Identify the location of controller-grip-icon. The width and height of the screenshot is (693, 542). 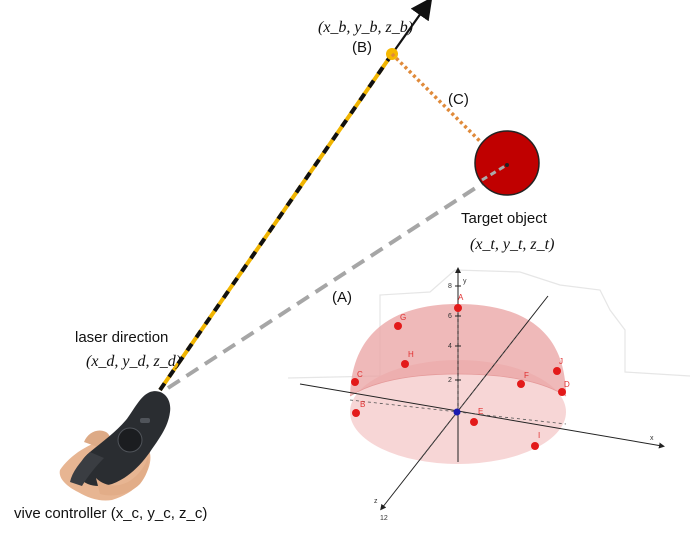
(87, 469).